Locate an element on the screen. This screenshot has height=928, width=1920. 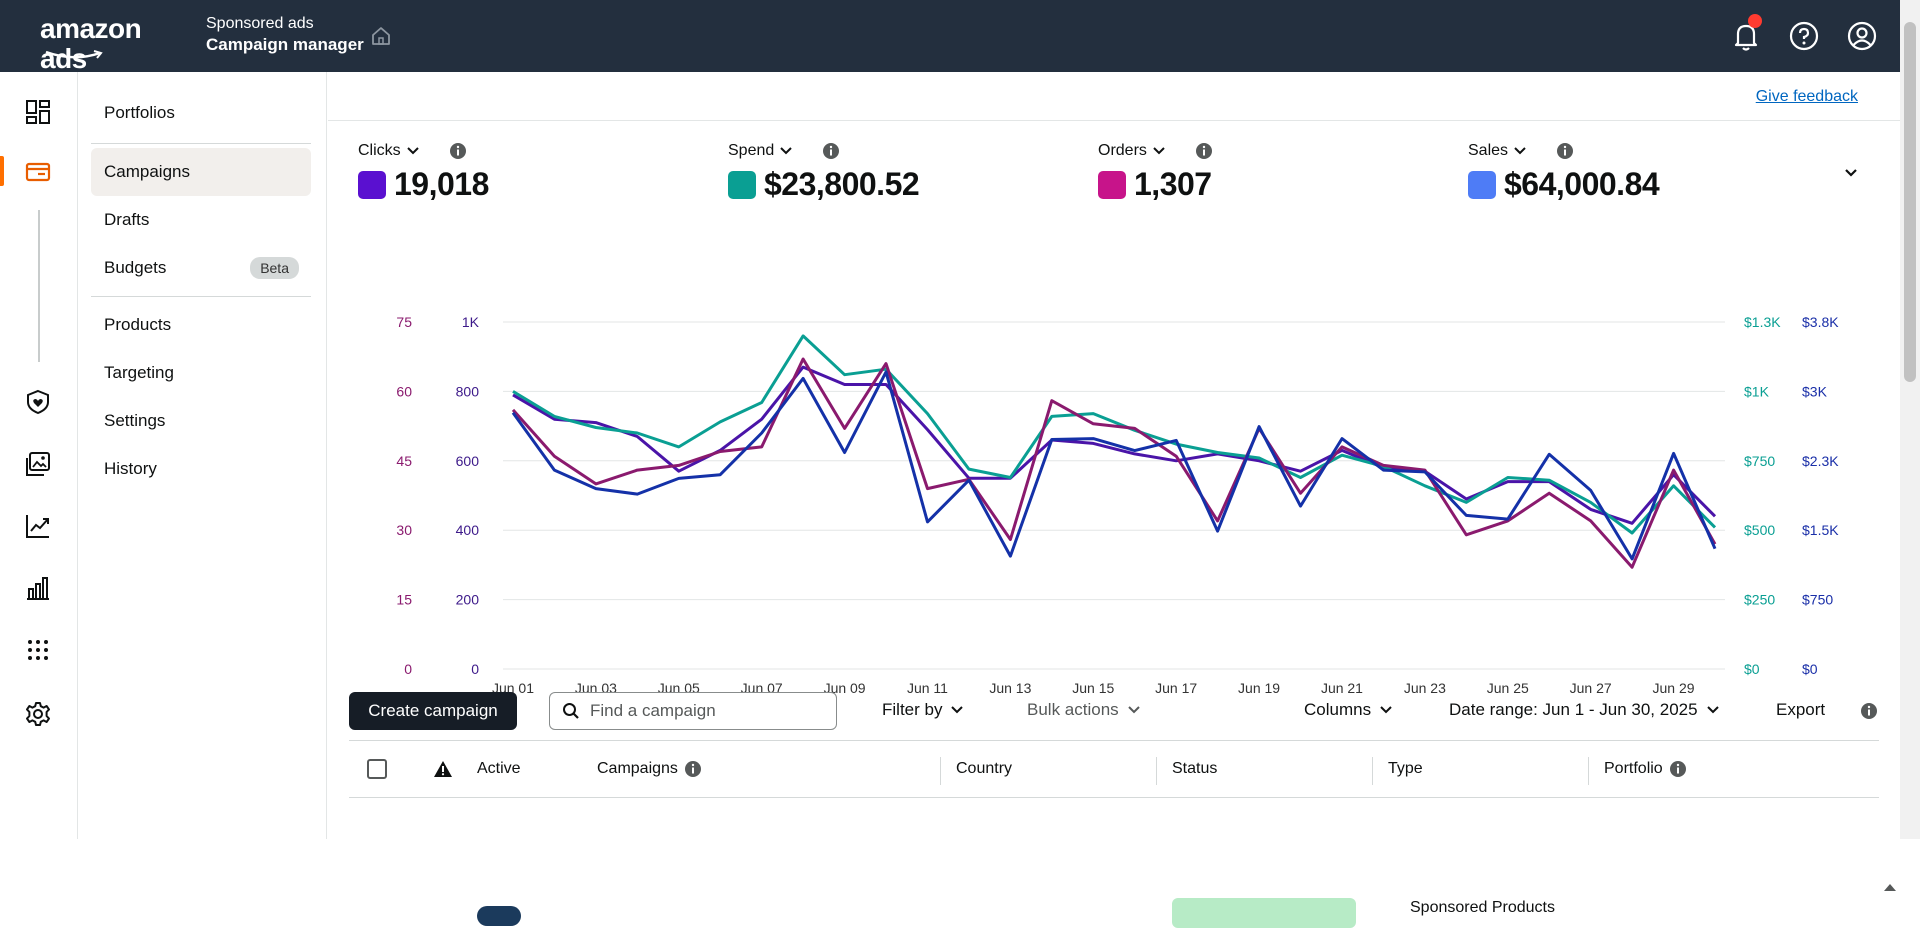
sidebar-item-label: Targeting is located at coordinates (139, 372).